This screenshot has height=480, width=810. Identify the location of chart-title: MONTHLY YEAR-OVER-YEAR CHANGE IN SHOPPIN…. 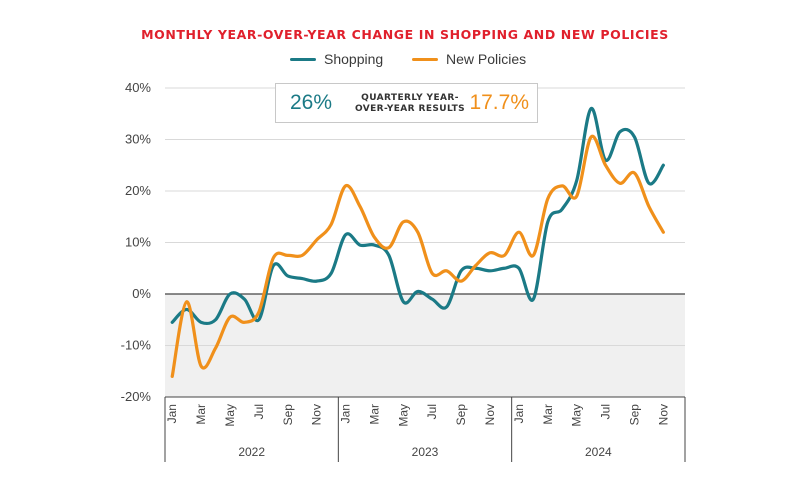
(405, 34).